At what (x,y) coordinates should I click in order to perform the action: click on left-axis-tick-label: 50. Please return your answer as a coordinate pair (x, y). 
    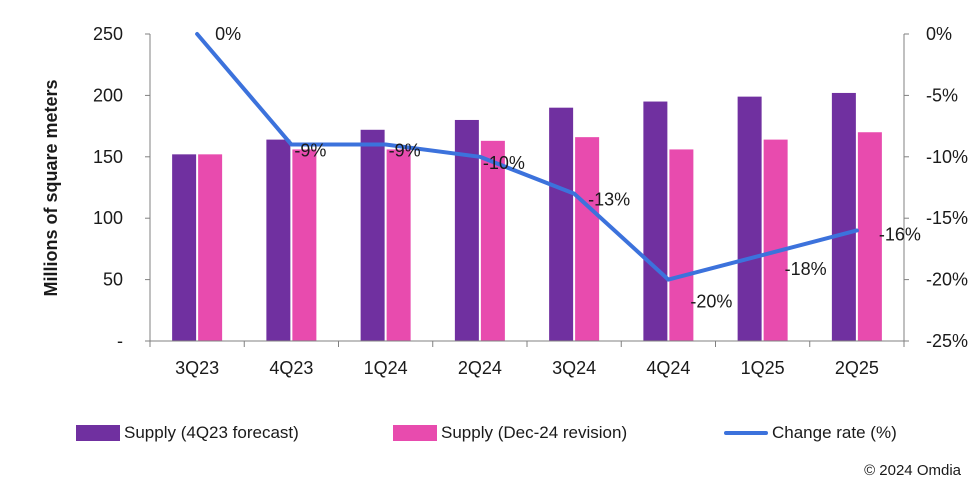
    Looking at the image, I should click on (113, 280).